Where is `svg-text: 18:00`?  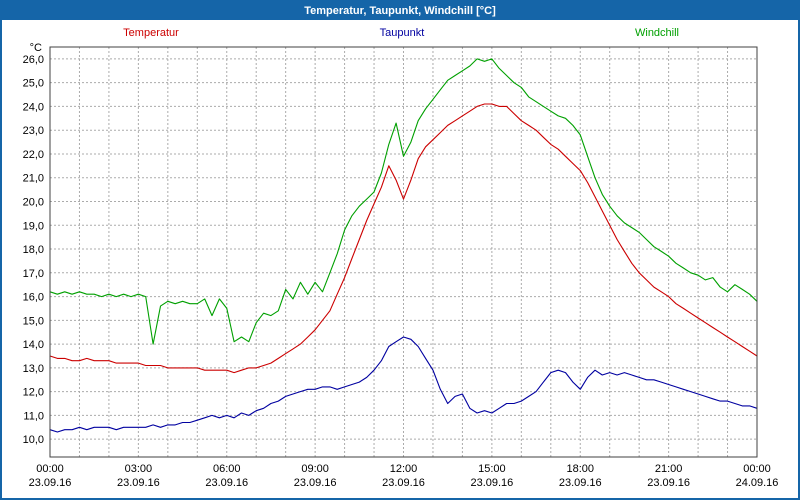
svg-text: 18:00 is located at coordinates (580, 469).